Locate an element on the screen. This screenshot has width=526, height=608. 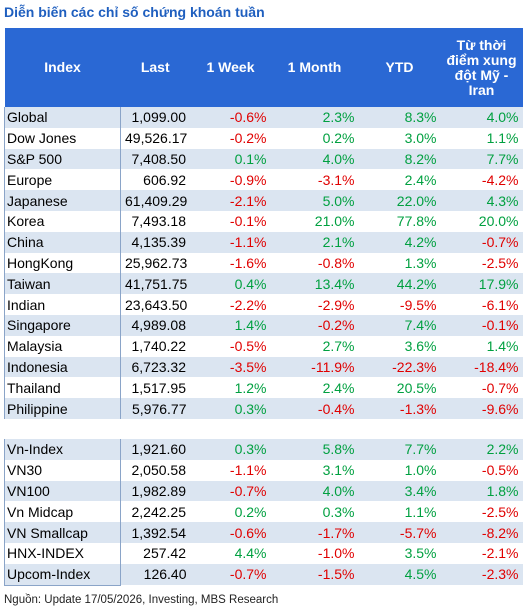
change-value: 2.3% is located at coordinates (314, 117).